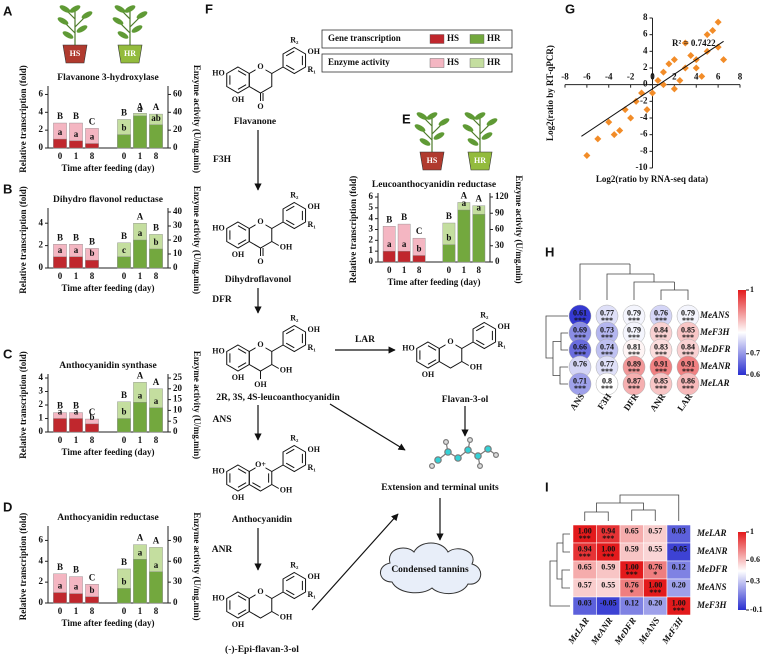 This screenshot has height=665, width=767. What do you see at coordinates (755, 374) in the screenshot?
I see `colorbar-tick-label: 0.6` at bounding box center [755, 374].